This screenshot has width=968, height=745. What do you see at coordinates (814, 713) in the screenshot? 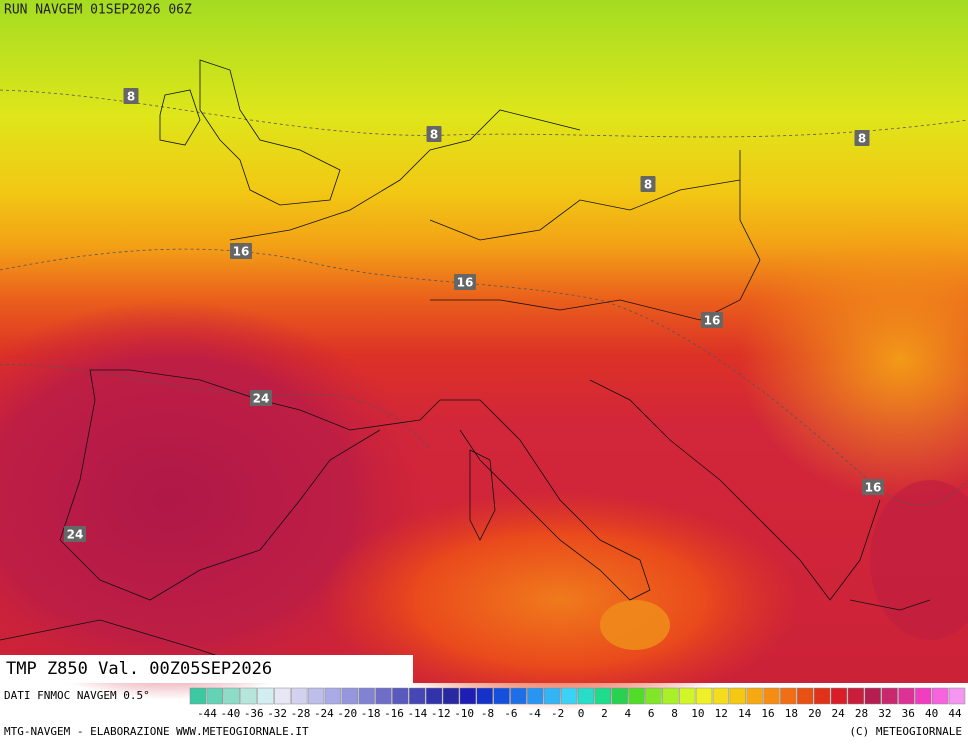
I see `scale-label: 20` at bounding box center [814, 713].